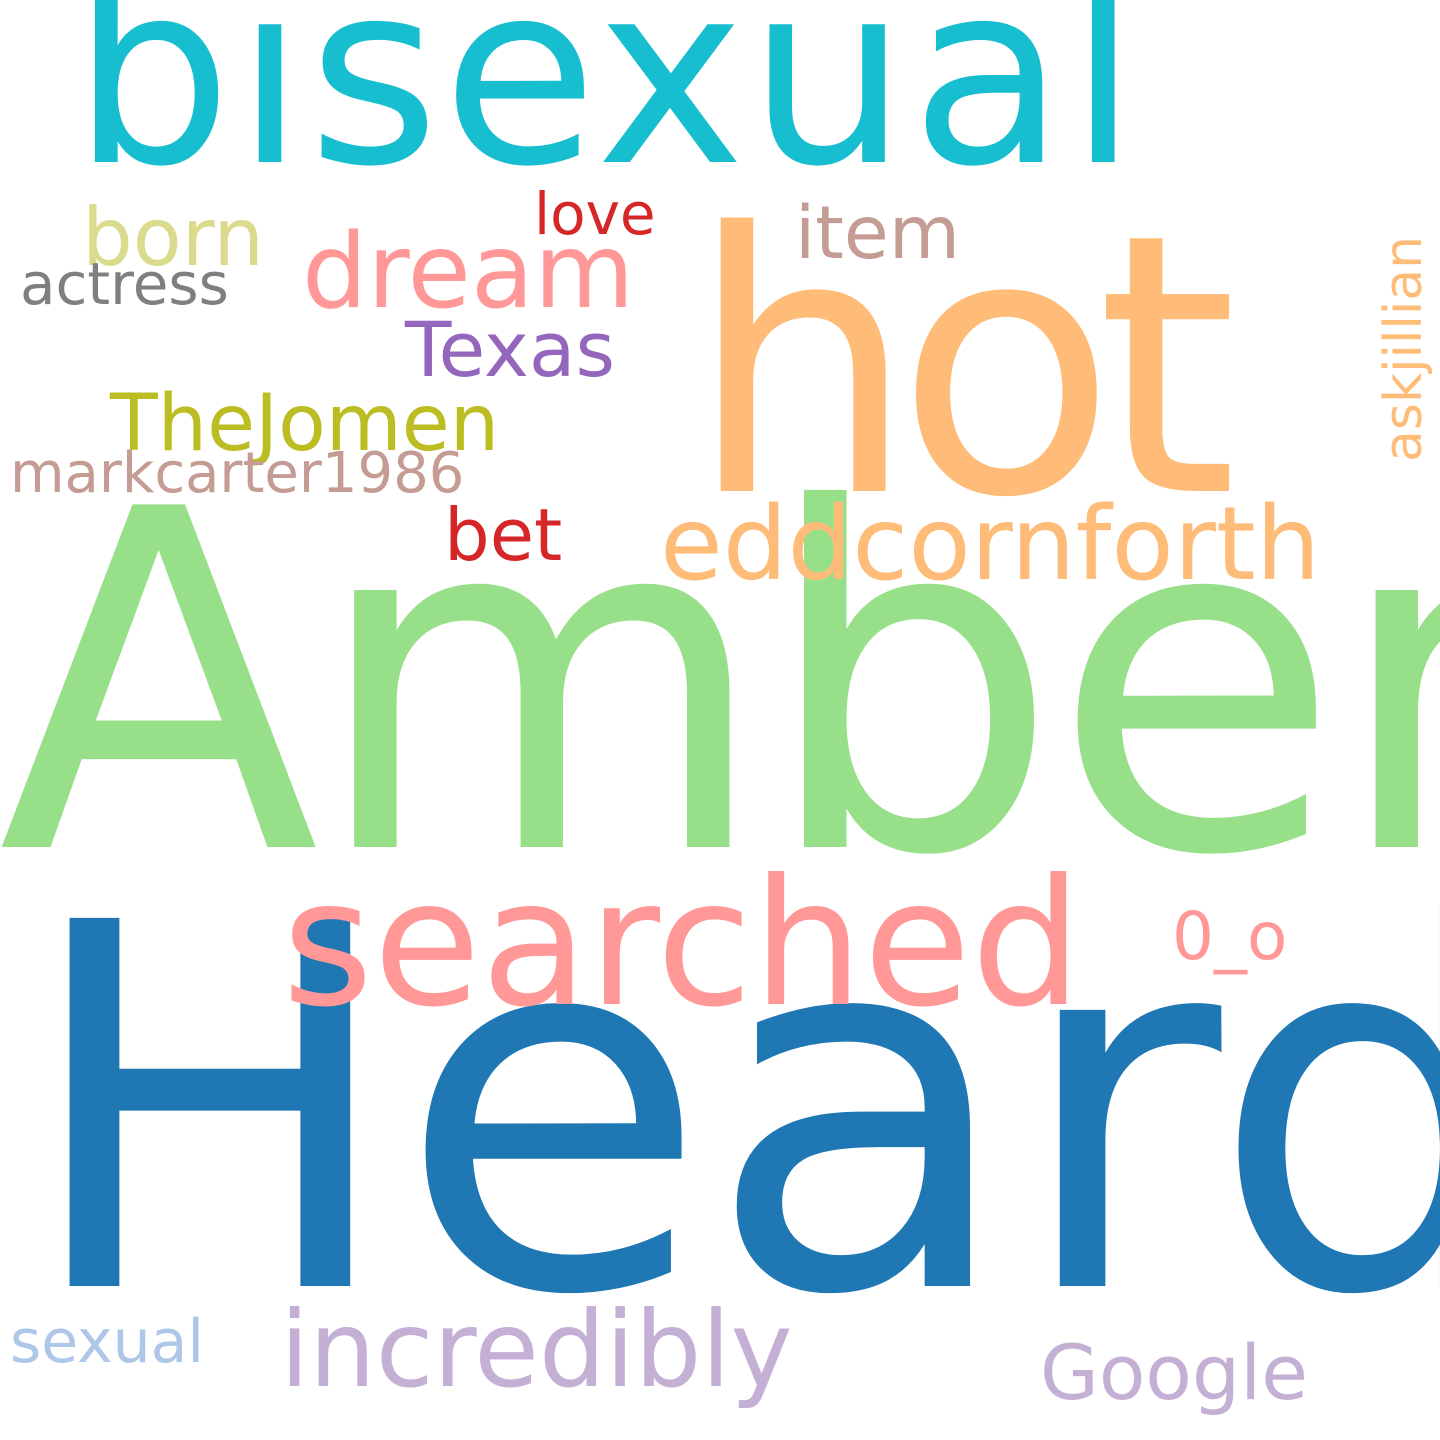 This screenshot has width=1440, height=1440. Describe the element at coordinates (877, 233) in the screenshot. I see `word-item: item` at that location.